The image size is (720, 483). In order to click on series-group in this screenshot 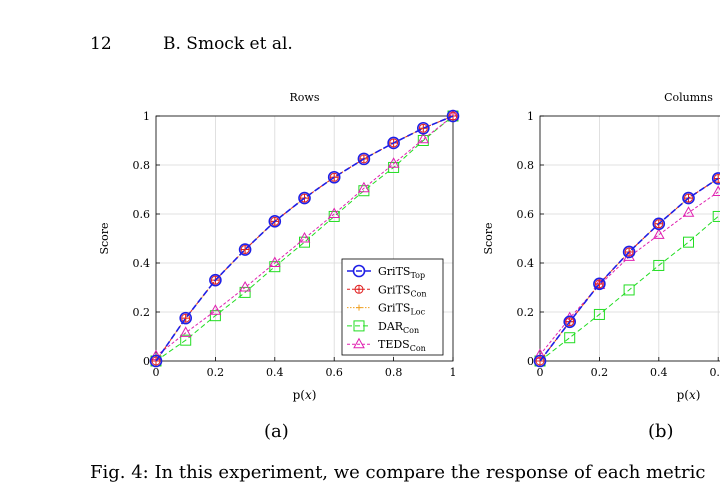, I will do `click(627, 270)`.